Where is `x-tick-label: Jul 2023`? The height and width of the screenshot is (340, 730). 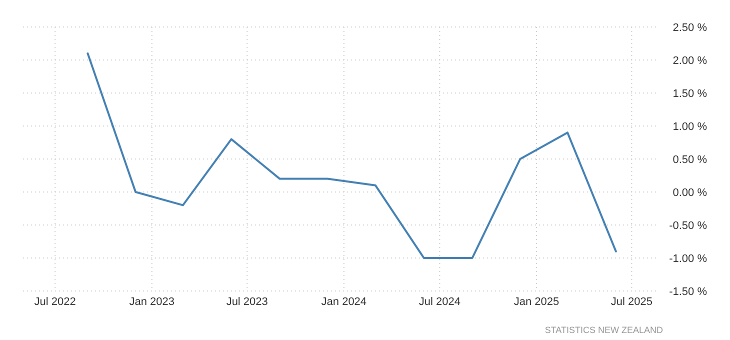 x-tick-label: Jul 2023 is located at coordinates (247, 302).